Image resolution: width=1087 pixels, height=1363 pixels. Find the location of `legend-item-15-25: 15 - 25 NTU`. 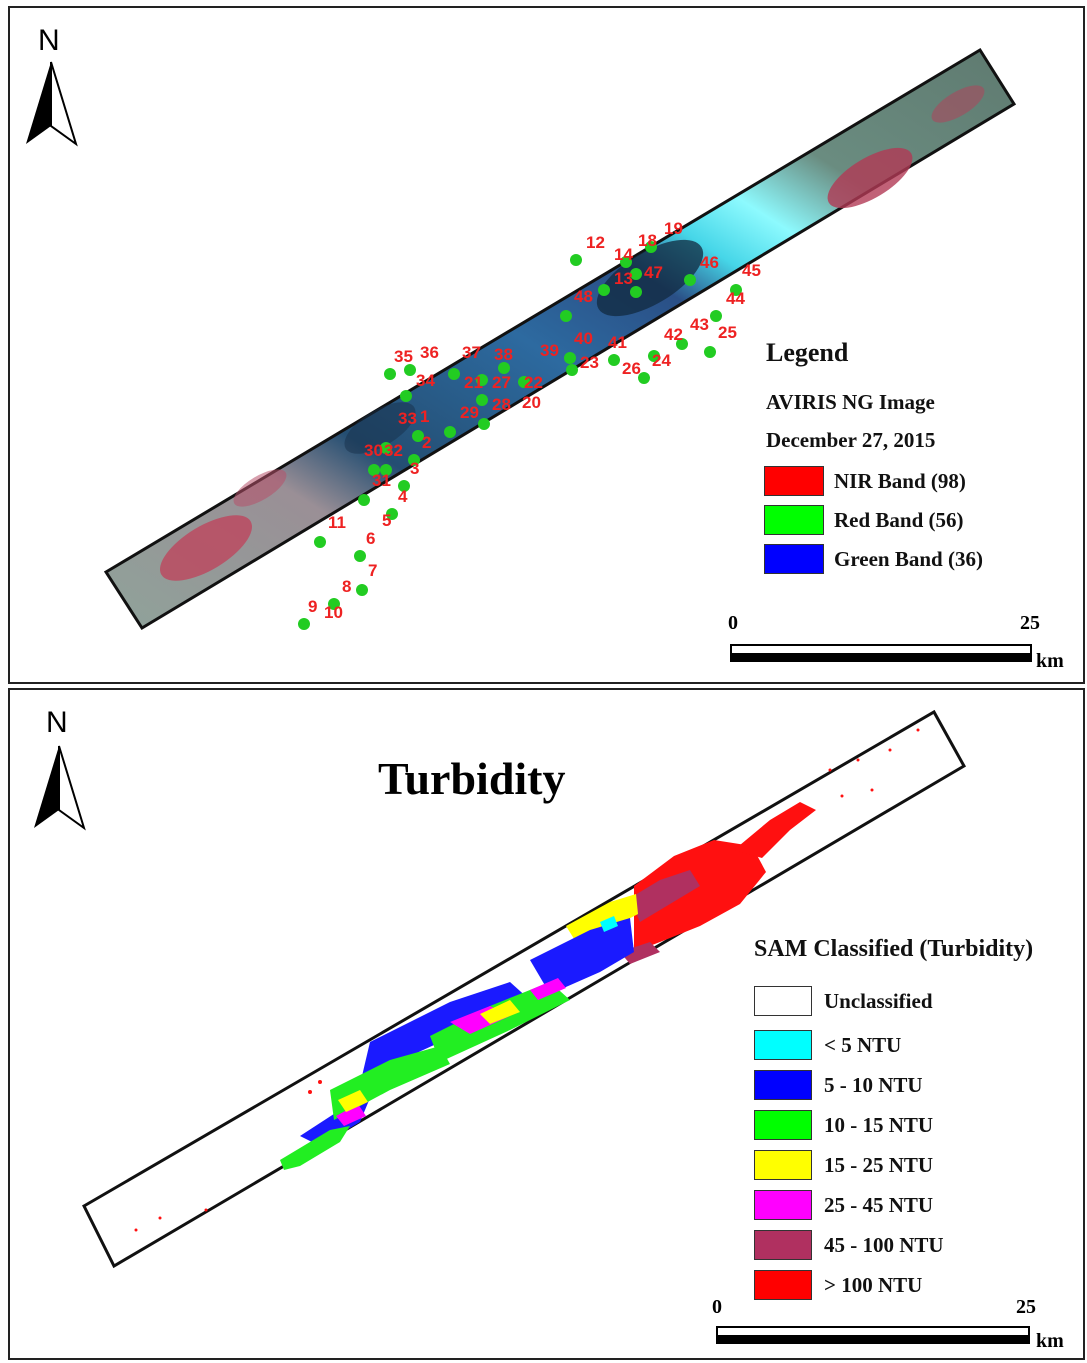

legend-item-15-25: 15 - 25 NTU is located at coordinates (843, 1165).